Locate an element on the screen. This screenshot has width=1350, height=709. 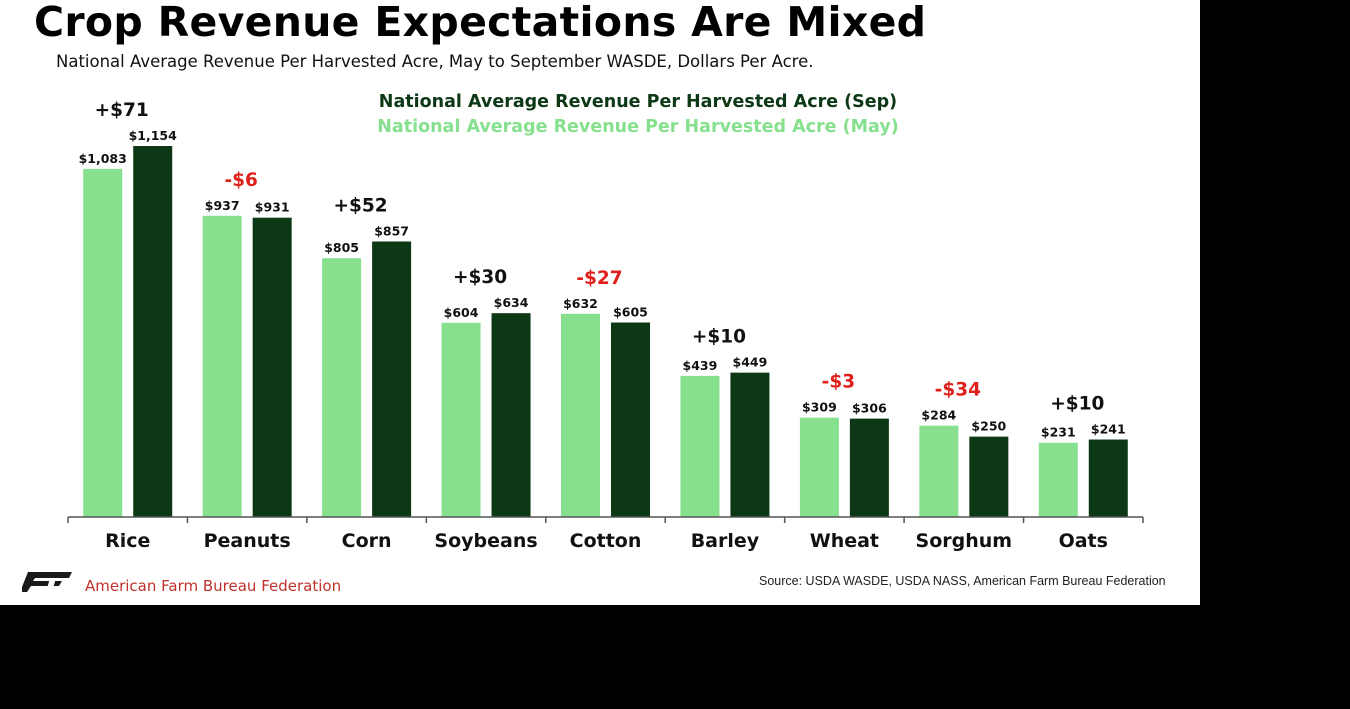
bar-value-label: $250 is located at coordinates (988, 426).